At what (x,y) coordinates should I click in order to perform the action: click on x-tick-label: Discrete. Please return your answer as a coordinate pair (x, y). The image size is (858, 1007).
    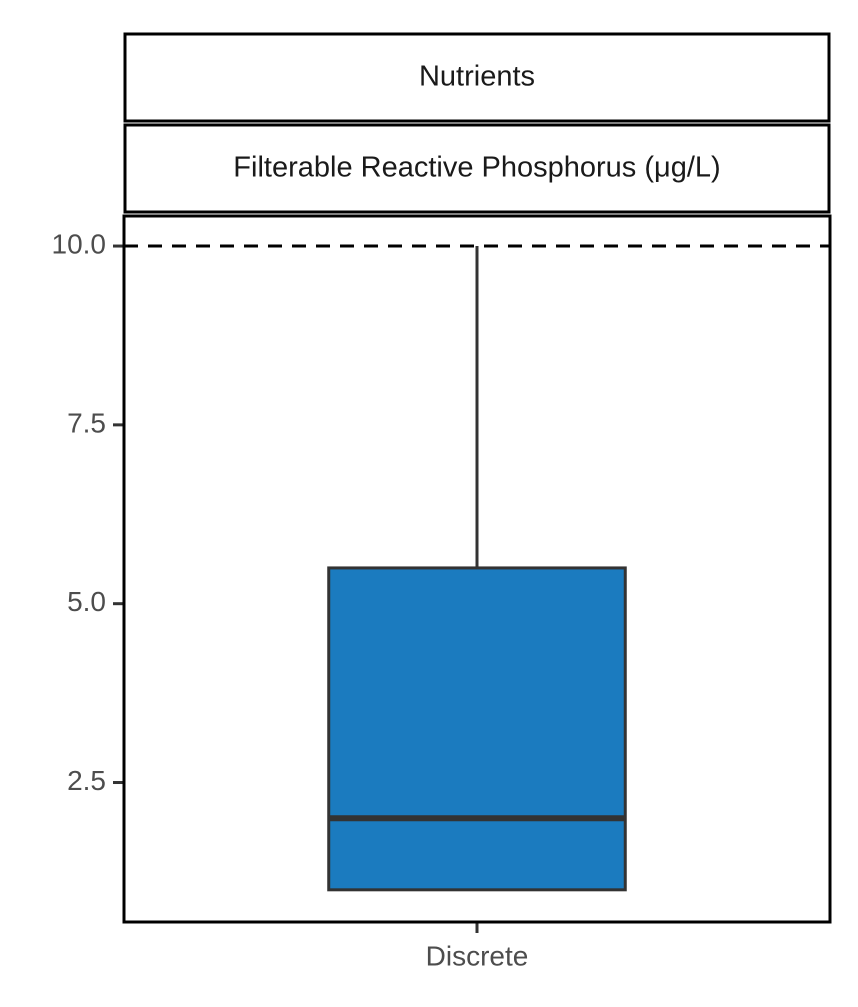
    Looking at the image, I should click on (477, 955).